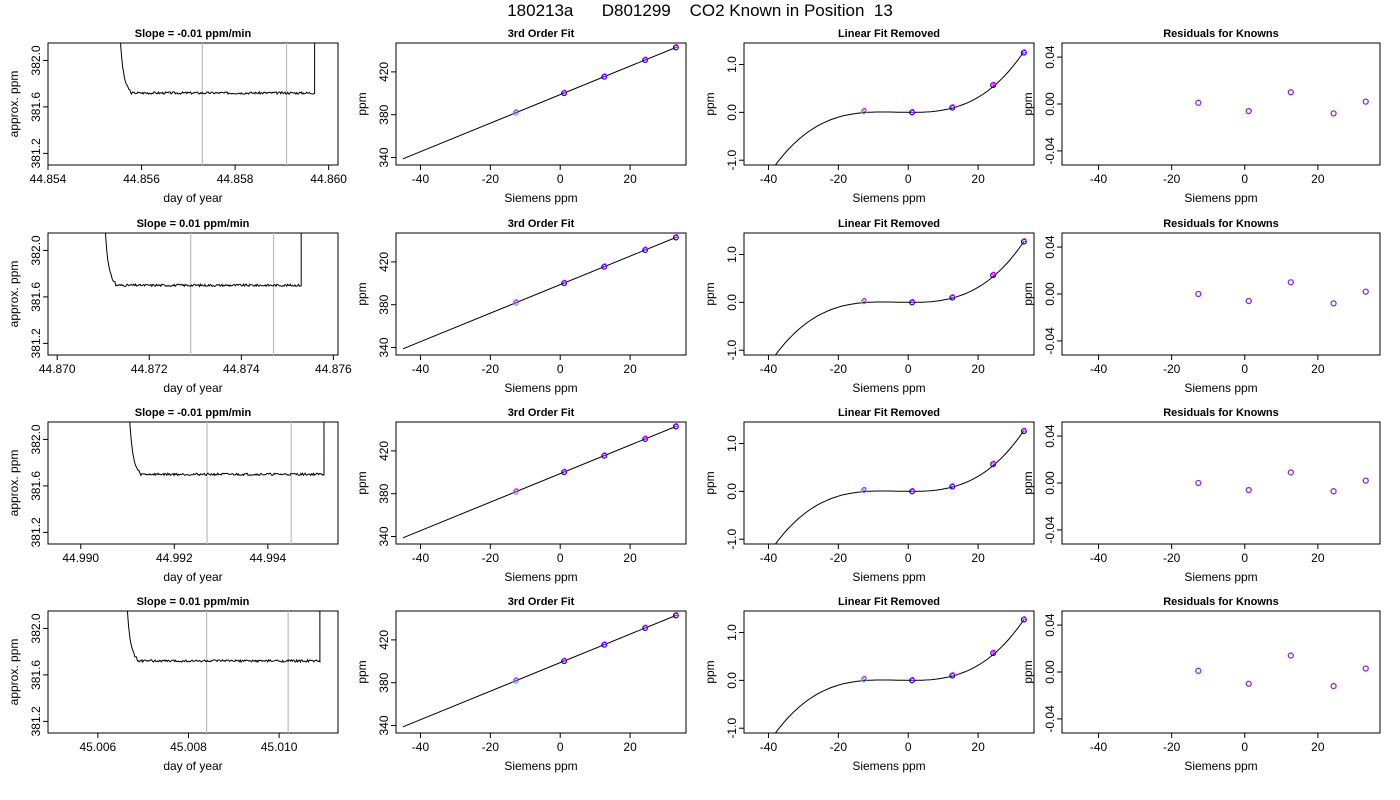 The width and height of the screenshot is (1400, 800). I want to click on x-tick-label: 44.854, so click(48, 179).